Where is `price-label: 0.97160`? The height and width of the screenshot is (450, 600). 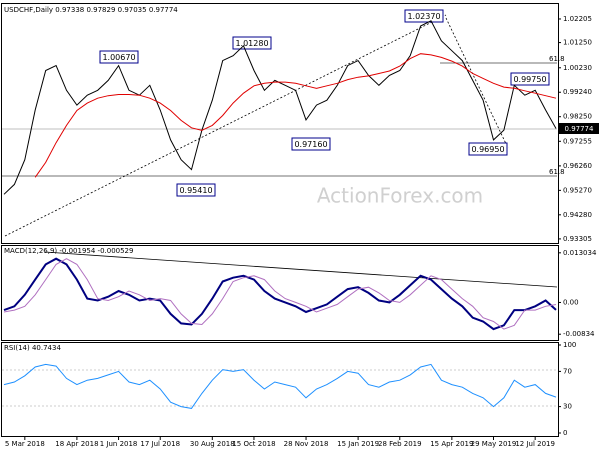 price-label: 0.97160 is located at coordinates (310, 144).